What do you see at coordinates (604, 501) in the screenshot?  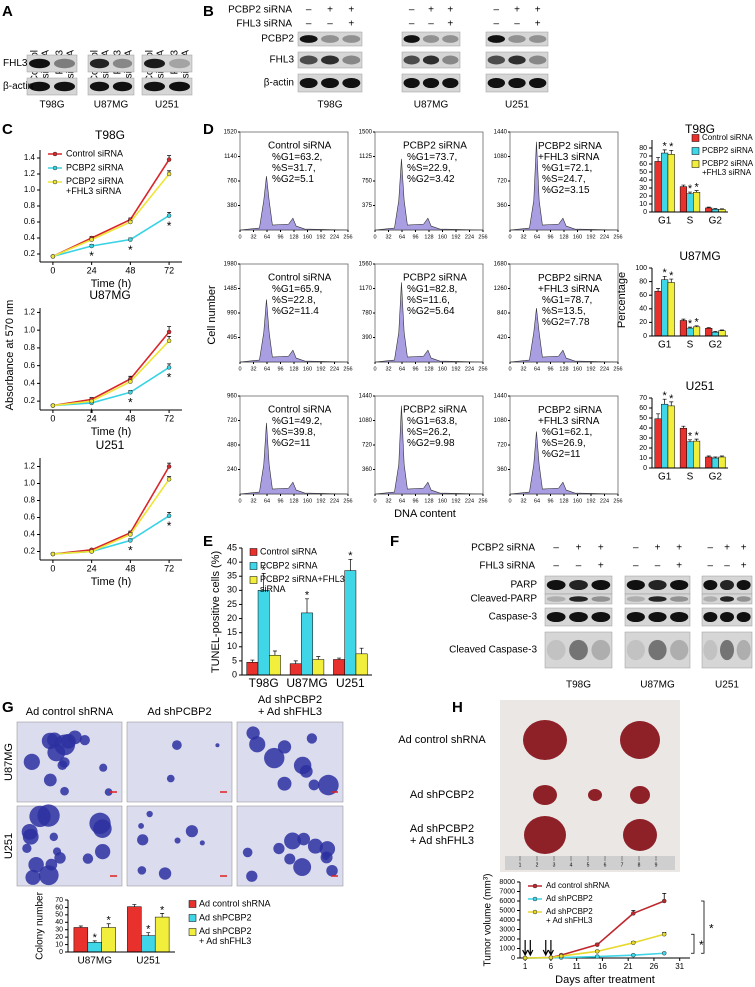 I see `flow-x-tick-label: 224` at bounding box center [604, 501].